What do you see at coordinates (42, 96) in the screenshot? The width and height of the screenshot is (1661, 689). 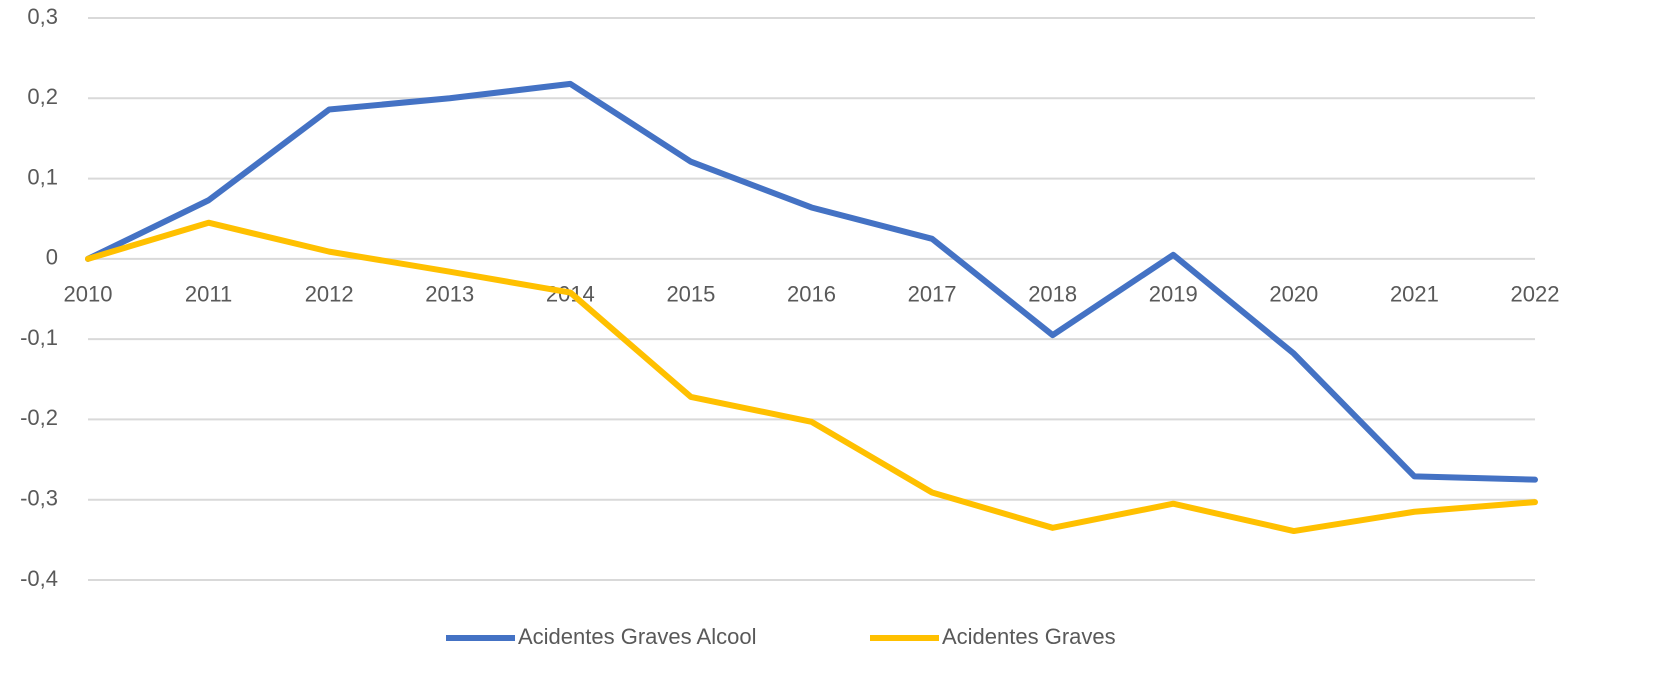 I see `y-tick-label: 0,2` at bounding box center [42, 96].